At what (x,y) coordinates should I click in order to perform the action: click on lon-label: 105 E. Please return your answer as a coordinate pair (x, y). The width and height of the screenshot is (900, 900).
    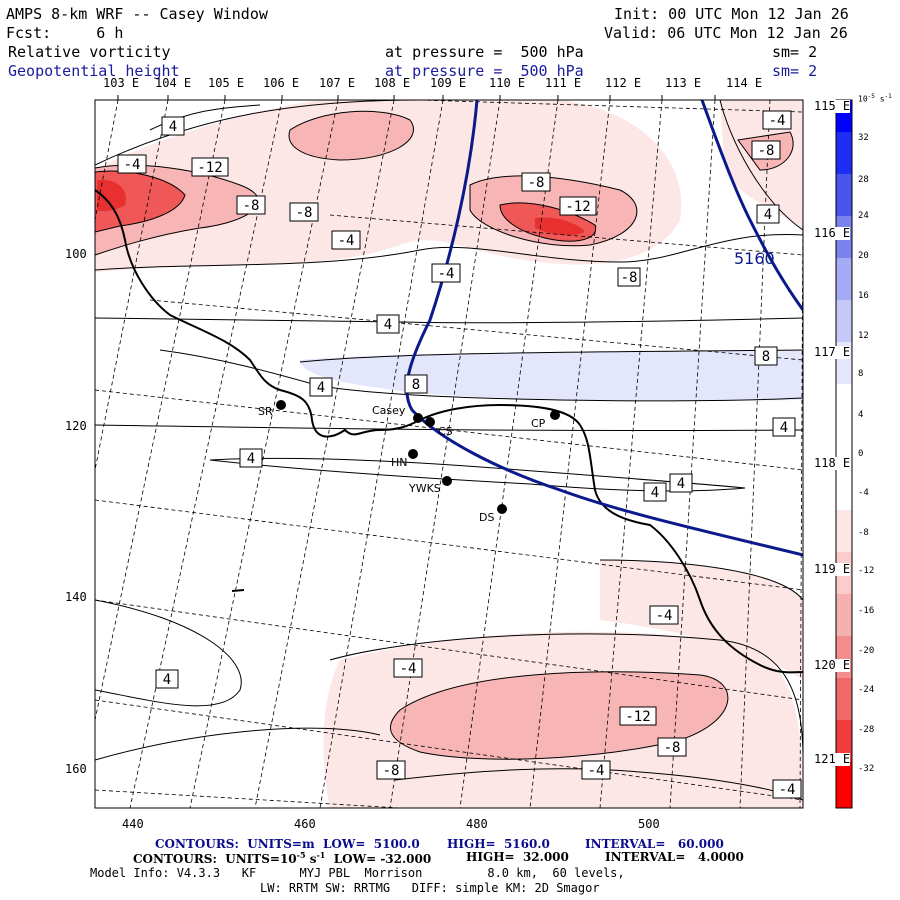
    Looking at the image, I should click on (226, 83).